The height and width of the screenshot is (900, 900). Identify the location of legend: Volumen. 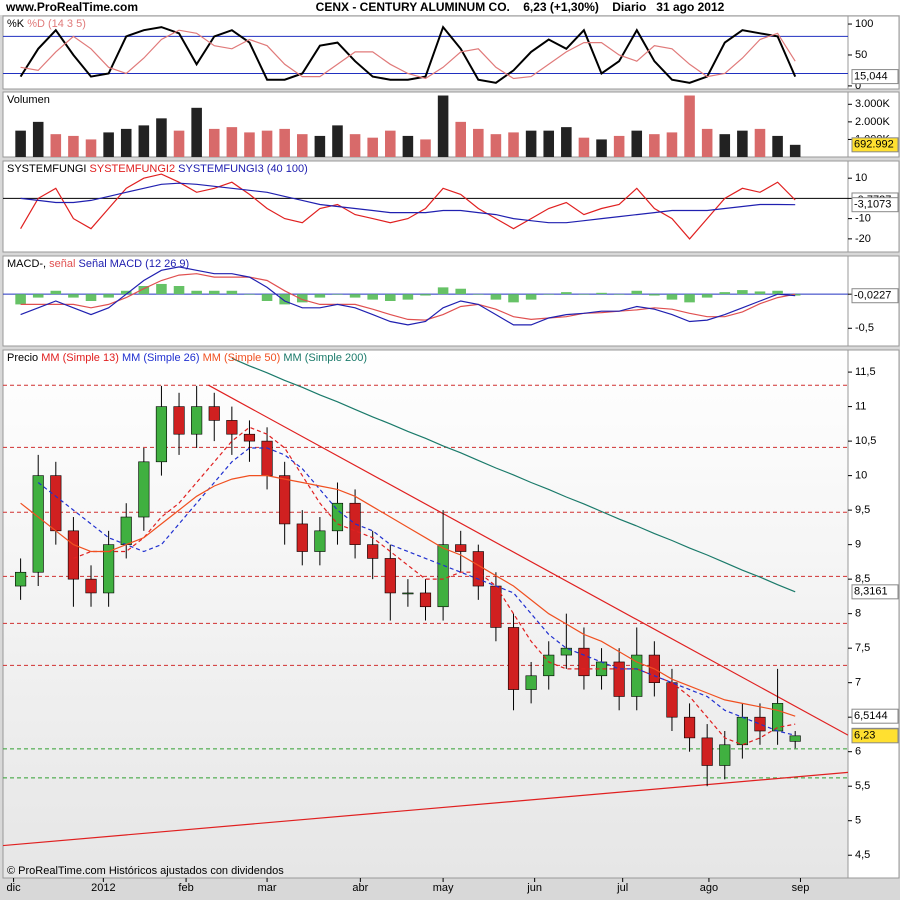
(28, 100).